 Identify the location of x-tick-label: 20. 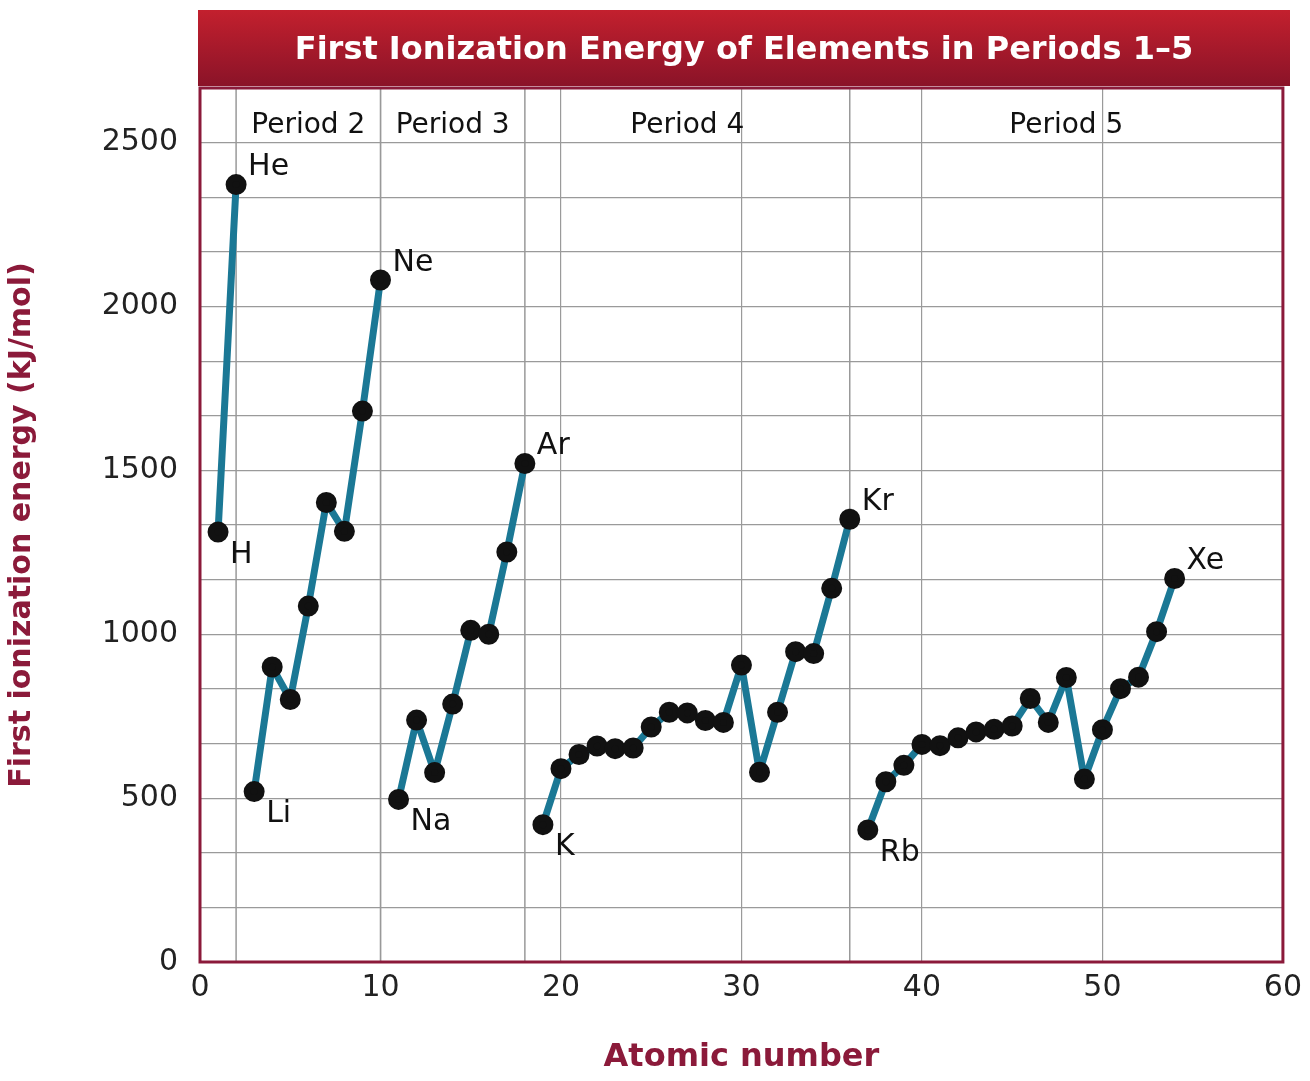
(561, 985).